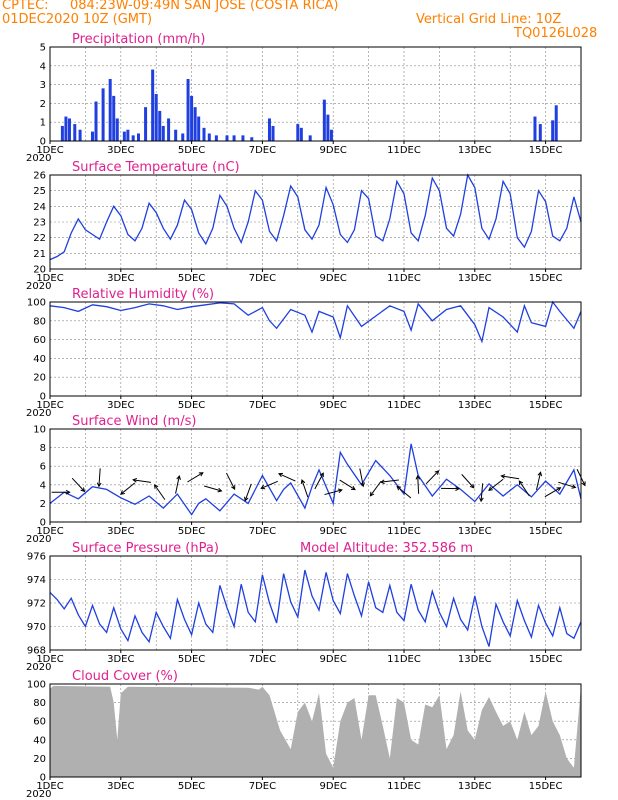  What do you see at coordinates (475, 405) in the screenshot?
I see `rh-xtick-label: 13DEC` at bounding box center [475, 405].